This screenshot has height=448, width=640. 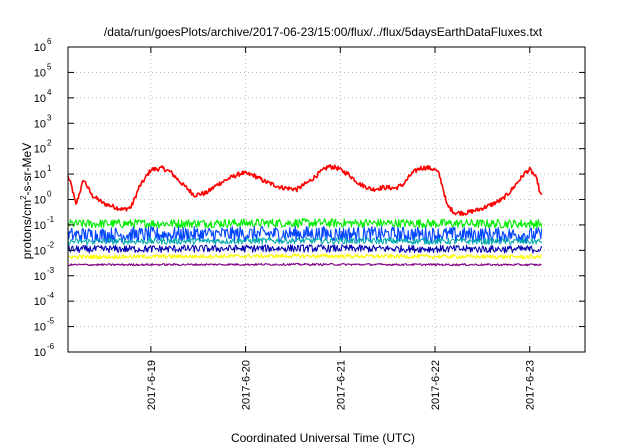 I want to click on y-tick-exponent: 0, so click(x=49, y=194).